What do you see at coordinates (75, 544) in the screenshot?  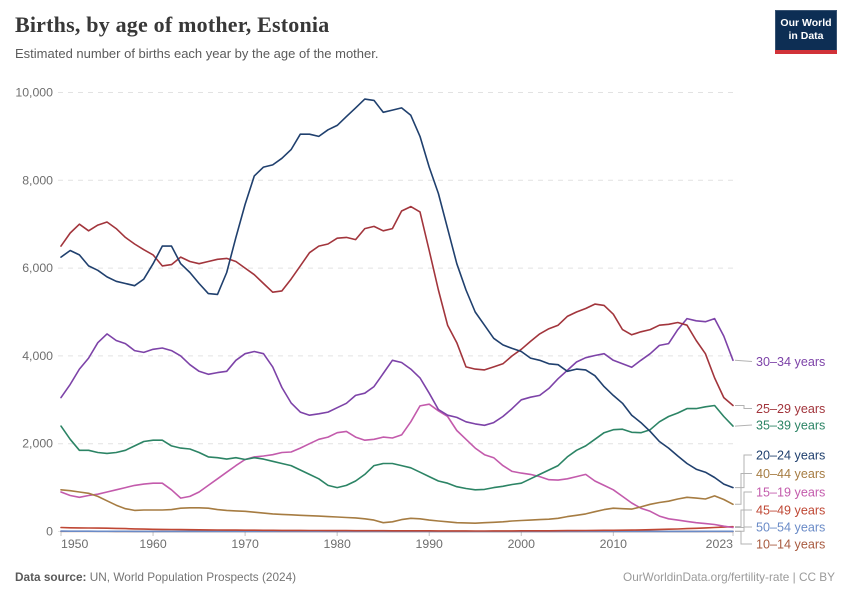 I see `x-axis-tick-label: 1950` at bounding box center [75, 544].